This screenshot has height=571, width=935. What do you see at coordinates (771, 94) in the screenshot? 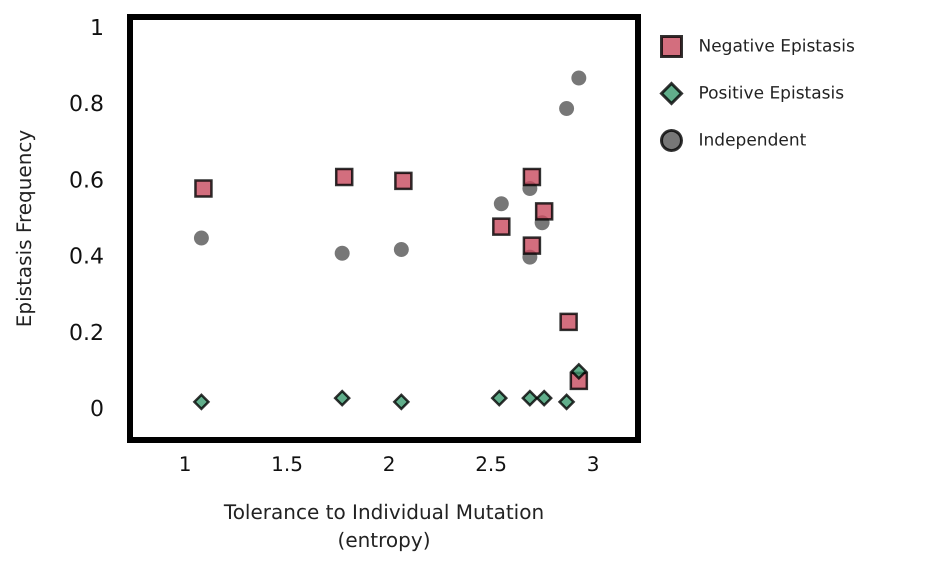
I see `legend-label: Positive Epistasis` at bounding box center [771, 94].